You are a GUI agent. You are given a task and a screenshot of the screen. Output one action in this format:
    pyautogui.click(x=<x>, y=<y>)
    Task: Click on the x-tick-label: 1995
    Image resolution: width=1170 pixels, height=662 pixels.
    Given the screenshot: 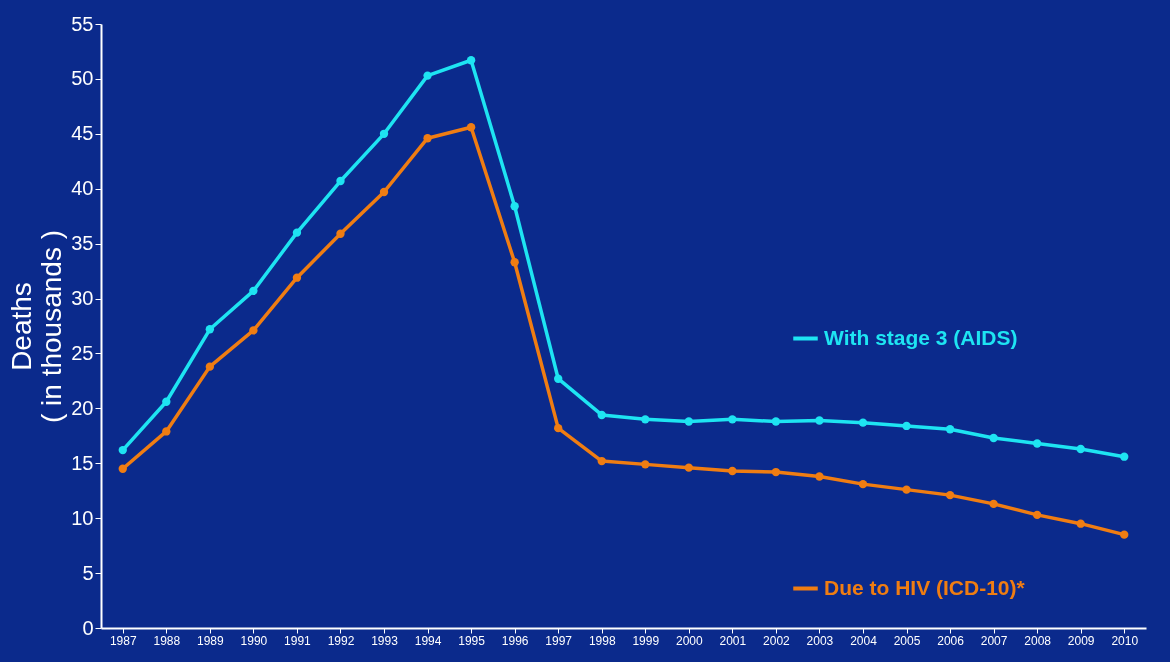 What is the action you would take?
    pyautogui.click(x=472, y=640)
    